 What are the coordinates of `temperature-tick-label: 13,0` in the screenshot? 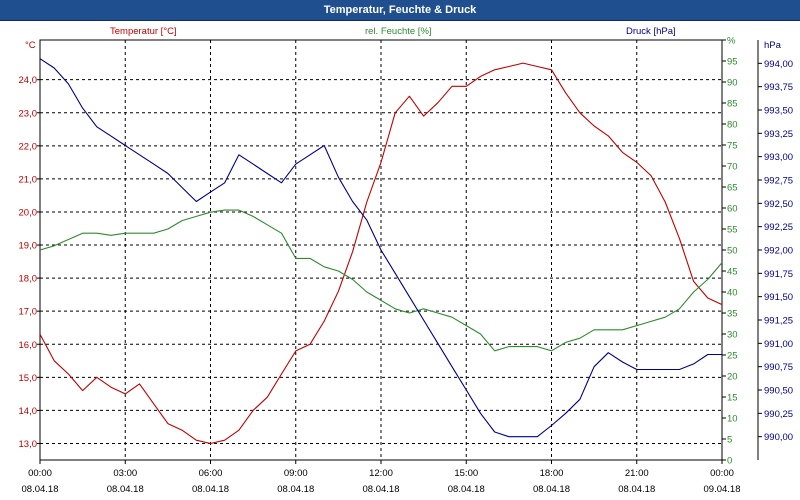 It's located at (28, 444).